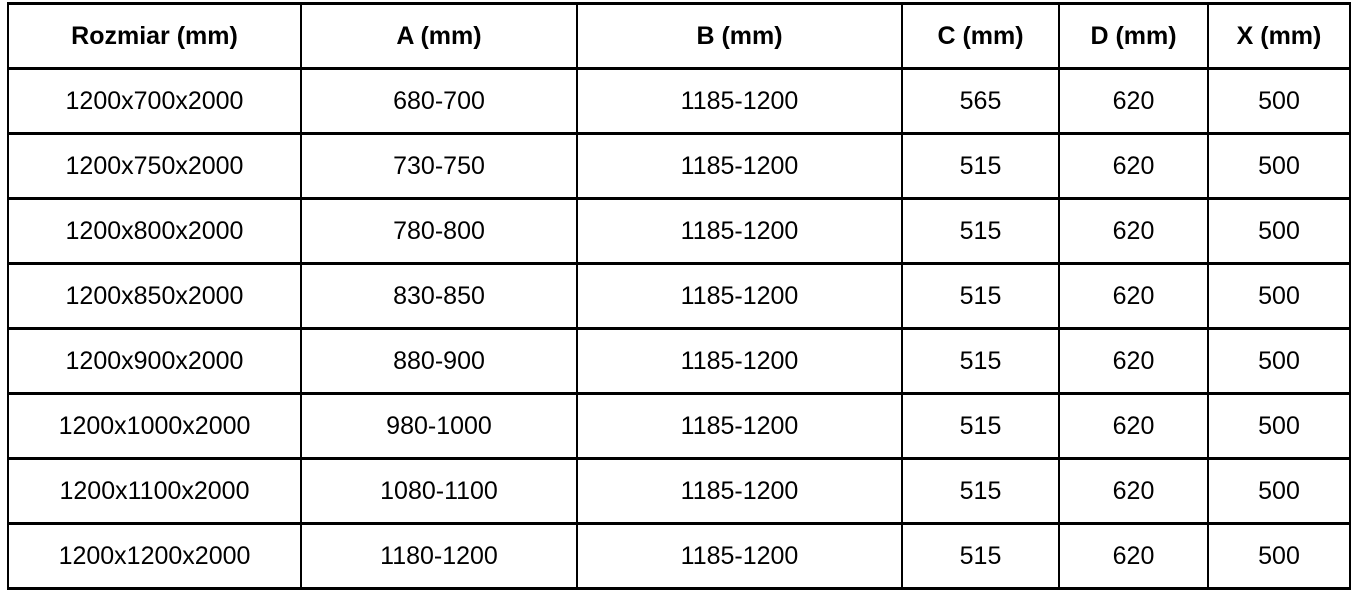  I want to click on column-header: A (mm), so click(439, 36).